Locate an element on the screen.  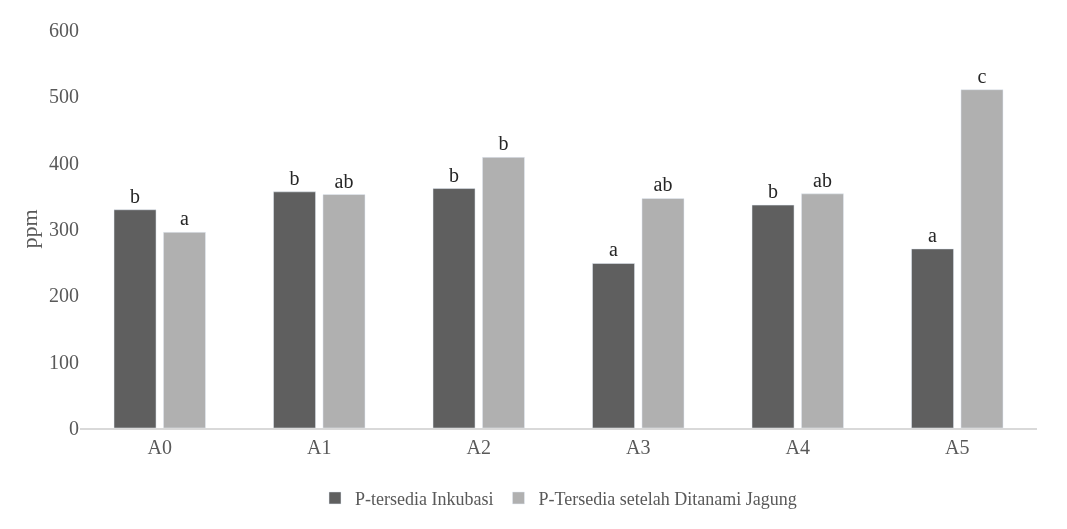
y-axis-title: ppm is located at coordinates (29, 229).